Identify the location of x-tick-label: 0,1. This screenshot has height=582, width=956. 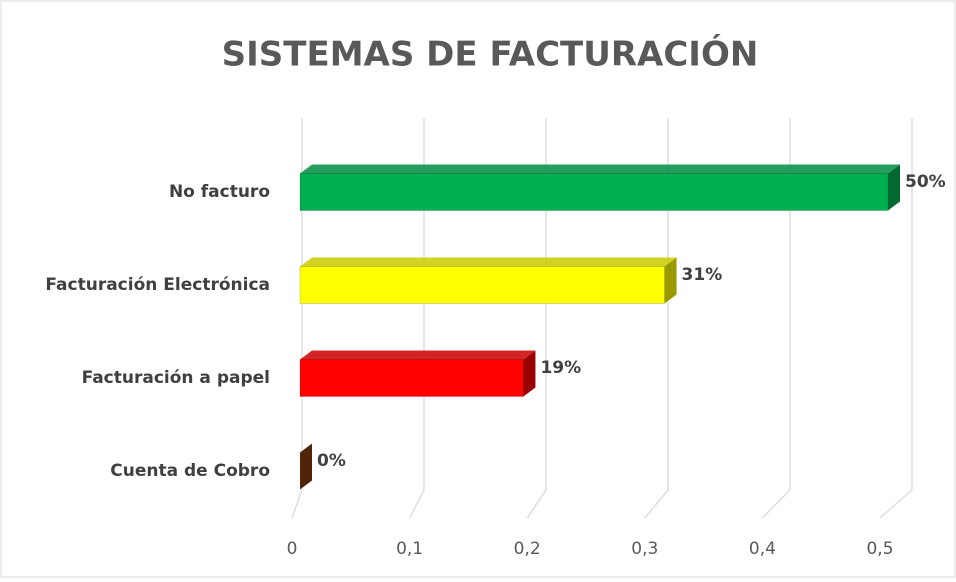
(409, 549).